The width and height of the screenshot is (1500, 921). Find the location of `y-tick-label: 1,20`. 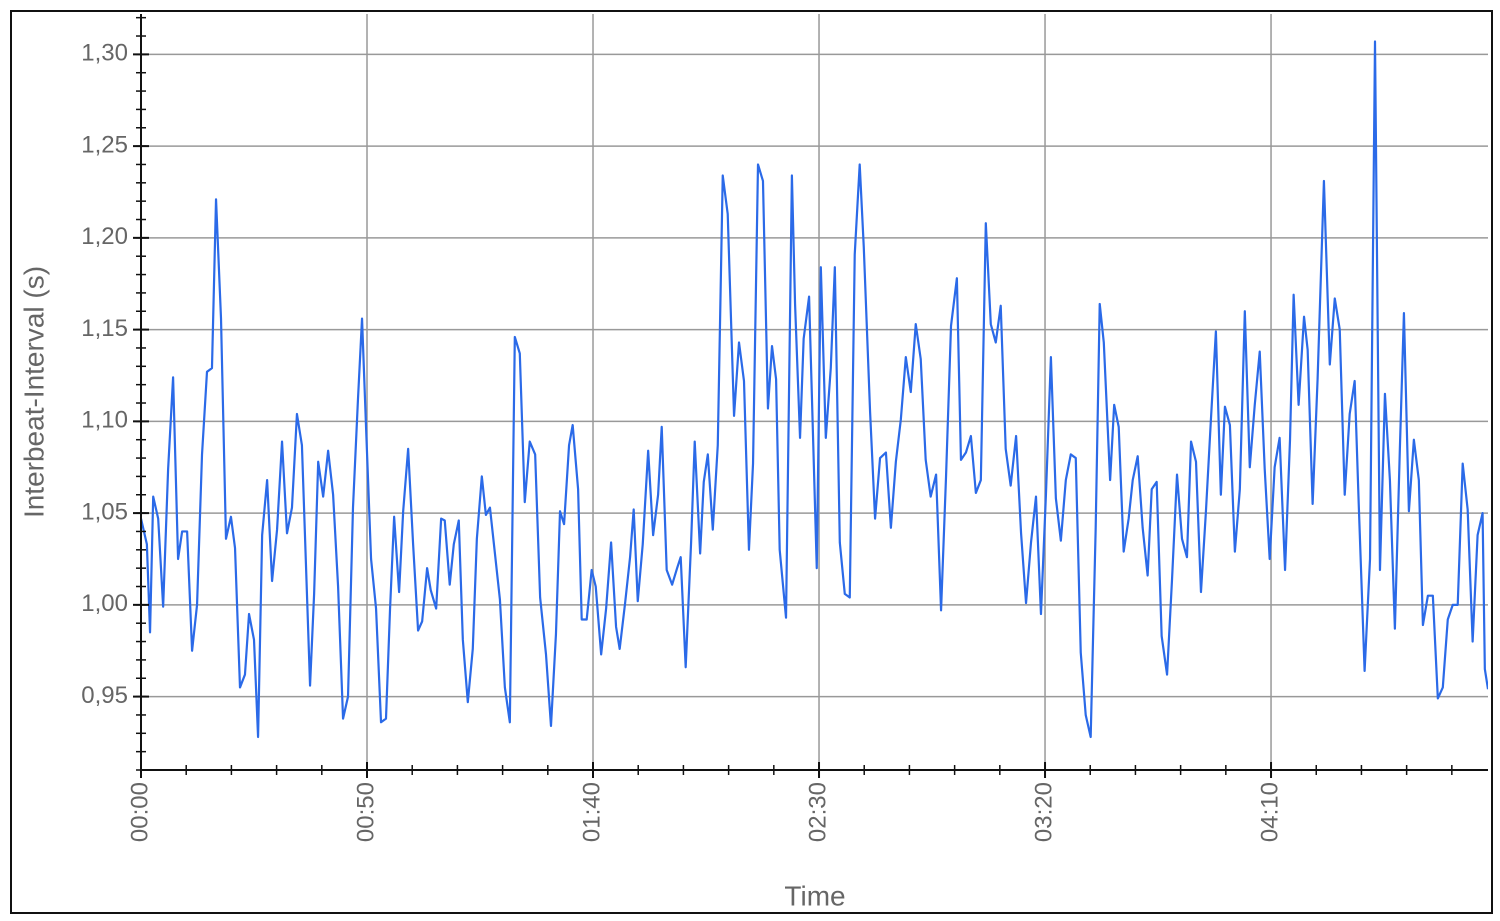

y-tick-label: 1,20 is located at coordinates (104, 236).